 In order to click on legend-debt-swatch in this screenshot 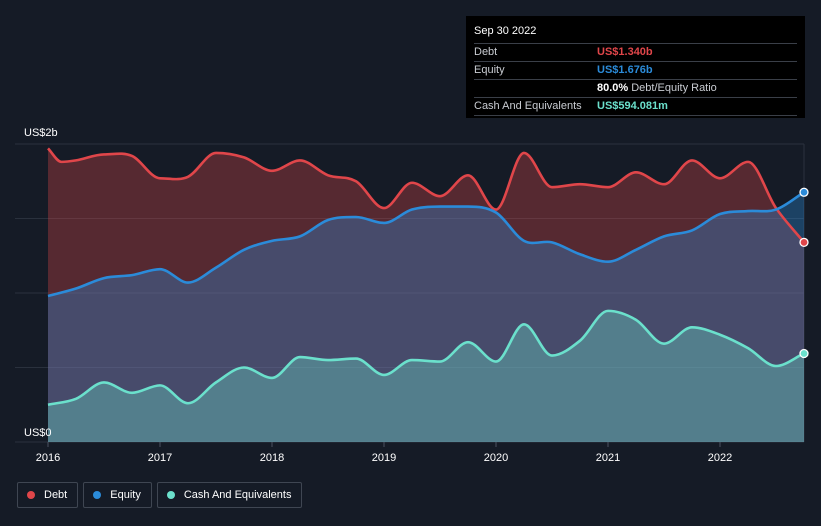, I will do `click(31, 495)`.